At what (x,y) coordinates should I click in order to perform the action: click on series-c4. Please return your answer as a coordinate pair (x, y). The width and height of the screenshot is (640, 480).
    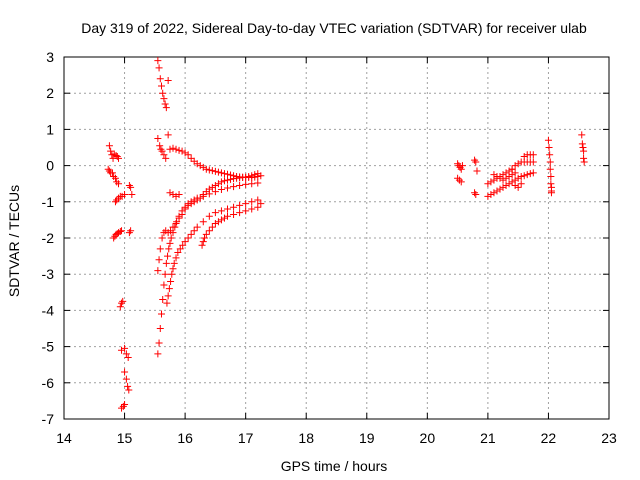
    Looking at the image, I should click on (118, 234).